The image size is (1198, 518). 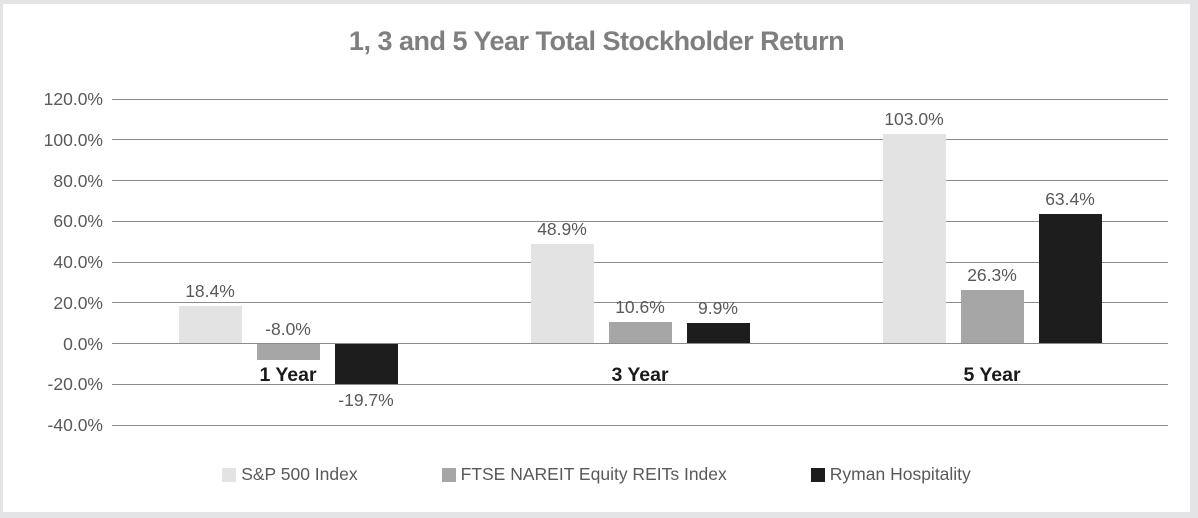 I want to click on y-axis-tick-label: 120.0%, so click(x=73, y=99).